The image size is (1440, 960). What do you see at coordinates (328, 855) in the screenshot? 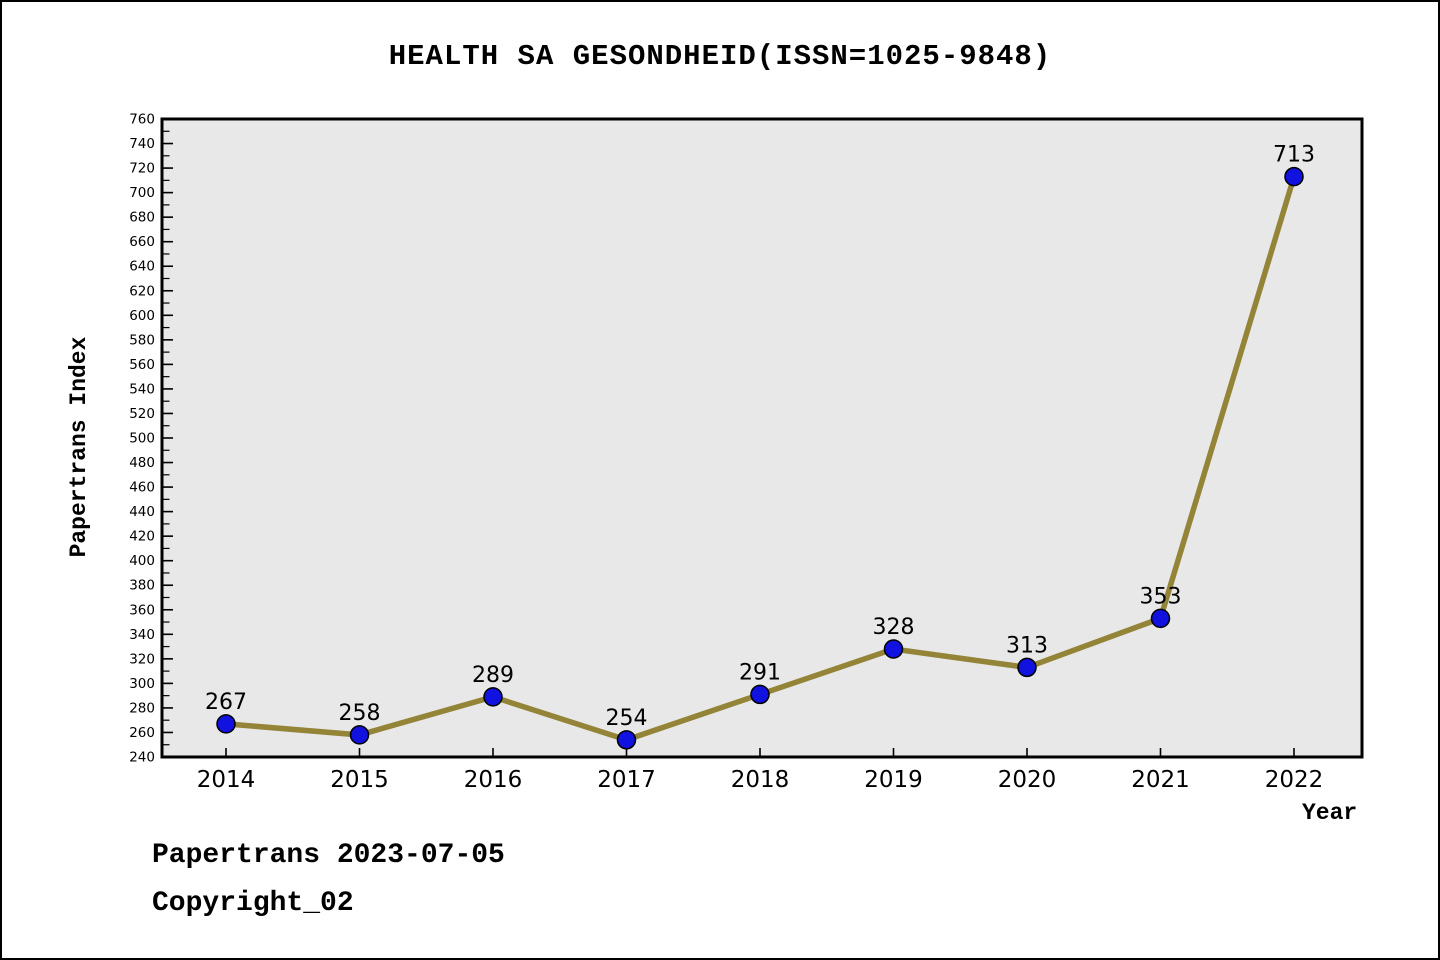
I see `footer-source-date: Papertrans 2023-07-05` at bounding box center [328, 855].